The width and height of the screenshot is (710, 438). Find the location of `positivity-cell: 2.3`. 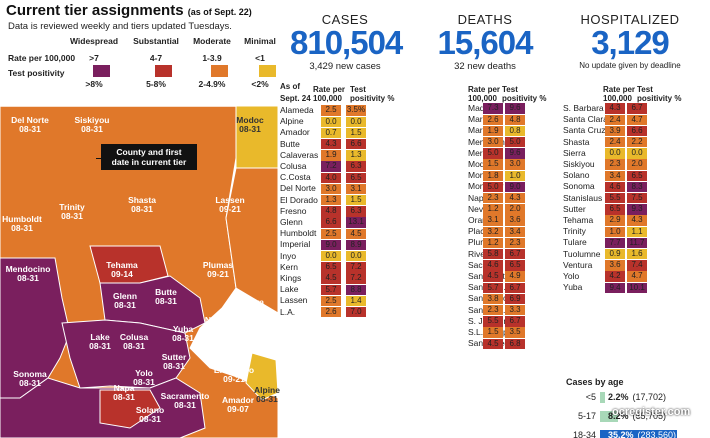

positivity-cell: 2.3 is located at coordinates (515, 243).